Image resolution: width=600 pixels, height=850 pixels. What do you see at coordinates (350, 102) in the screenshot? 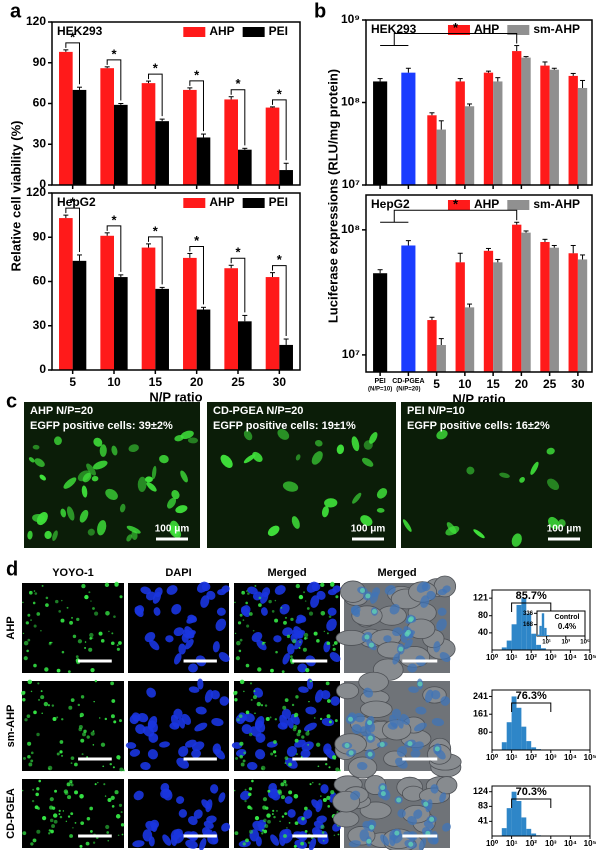
I see `y-tick-label: 10⁸` at bounding box center [350, 102].